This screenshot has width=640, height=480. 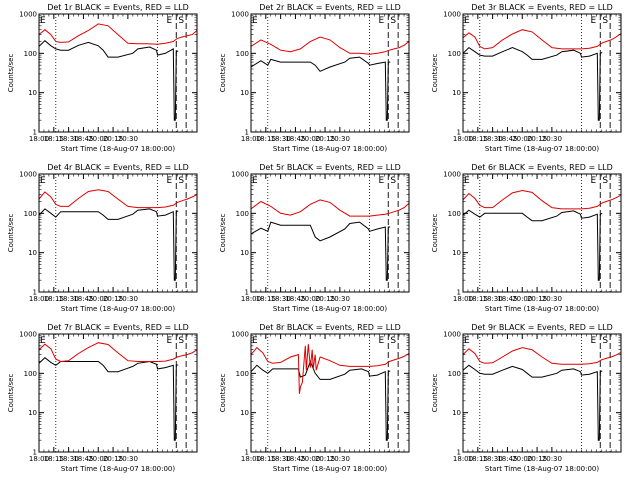 What do you see at coordinates (330, 167) in the screenshot?
I see `panel-title: Det 5r BLACK = Events, RED = LLD` at bounding box center [330, 167].